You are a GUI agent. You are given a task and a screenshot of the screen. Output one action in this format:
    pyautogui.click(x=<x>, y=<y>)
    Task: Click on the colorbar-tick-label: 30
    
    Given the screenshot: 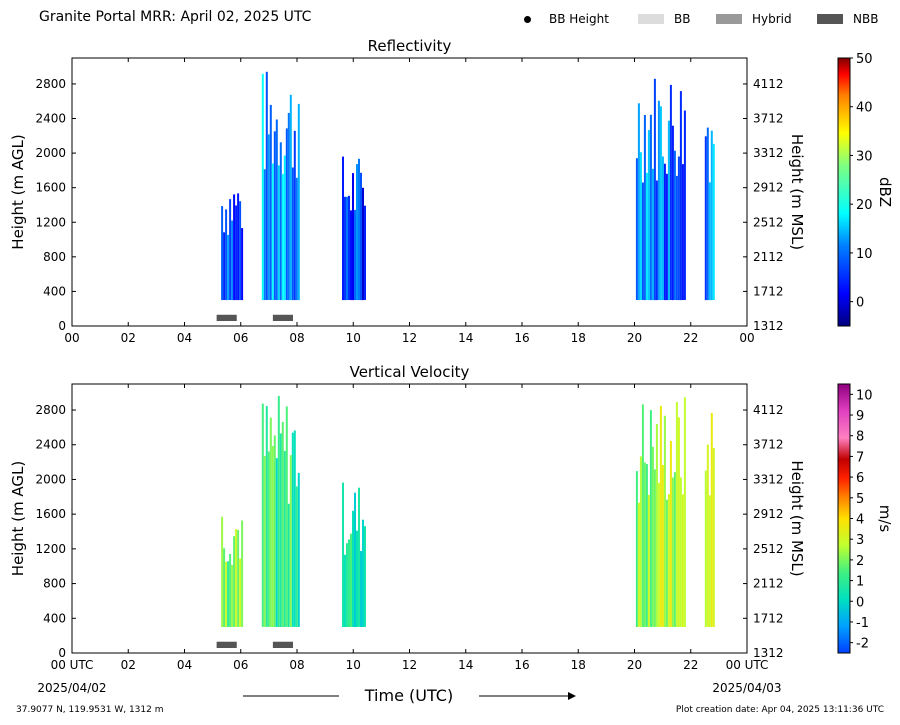 What is the action you would take?
    pyautogui.click(x=864, y=156)
    